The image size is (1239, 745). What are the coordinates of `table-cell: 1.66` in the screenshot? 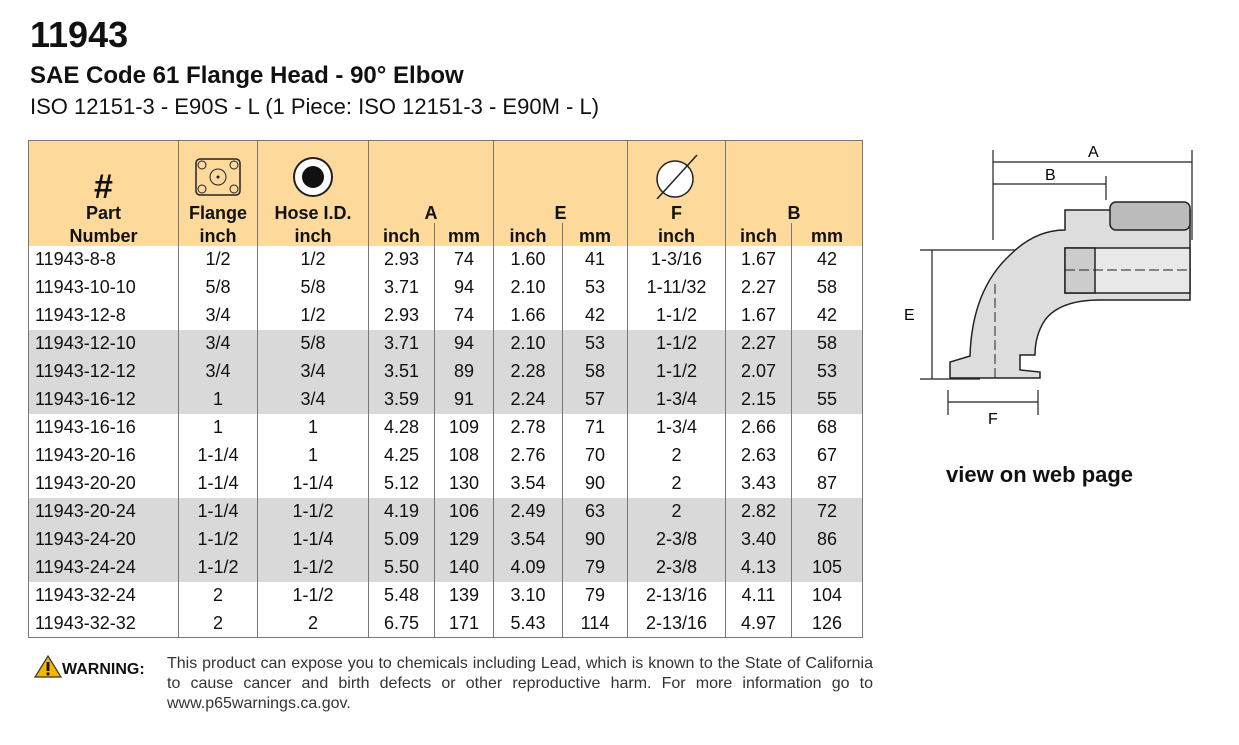 It's located at (528, 315).